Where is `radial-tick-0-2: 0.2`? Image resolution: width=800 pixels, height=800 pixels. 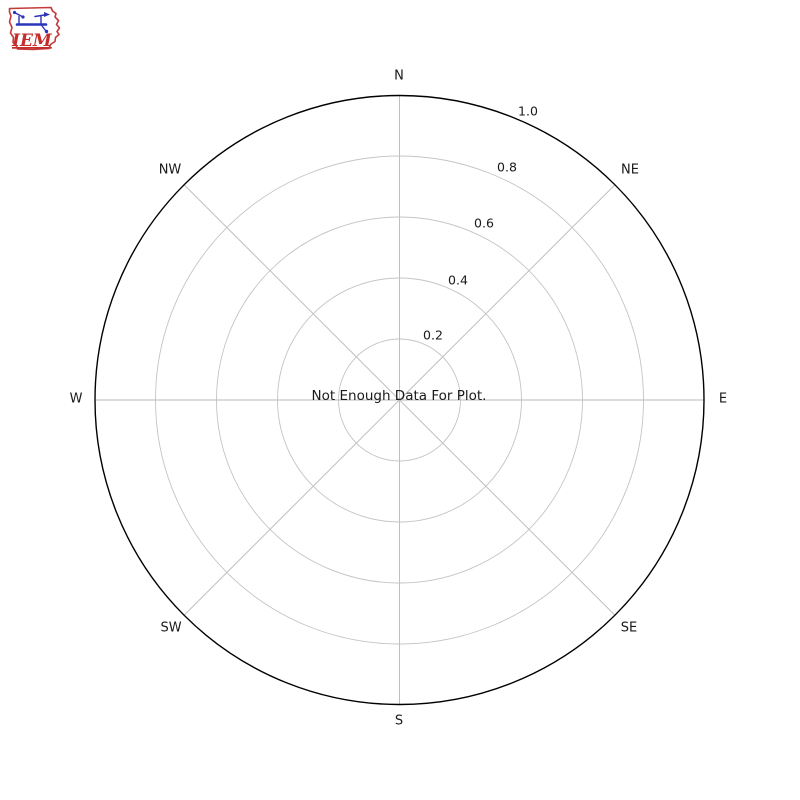 radial-tick-0-2: 0.2 is located at coordinates (433, 335).